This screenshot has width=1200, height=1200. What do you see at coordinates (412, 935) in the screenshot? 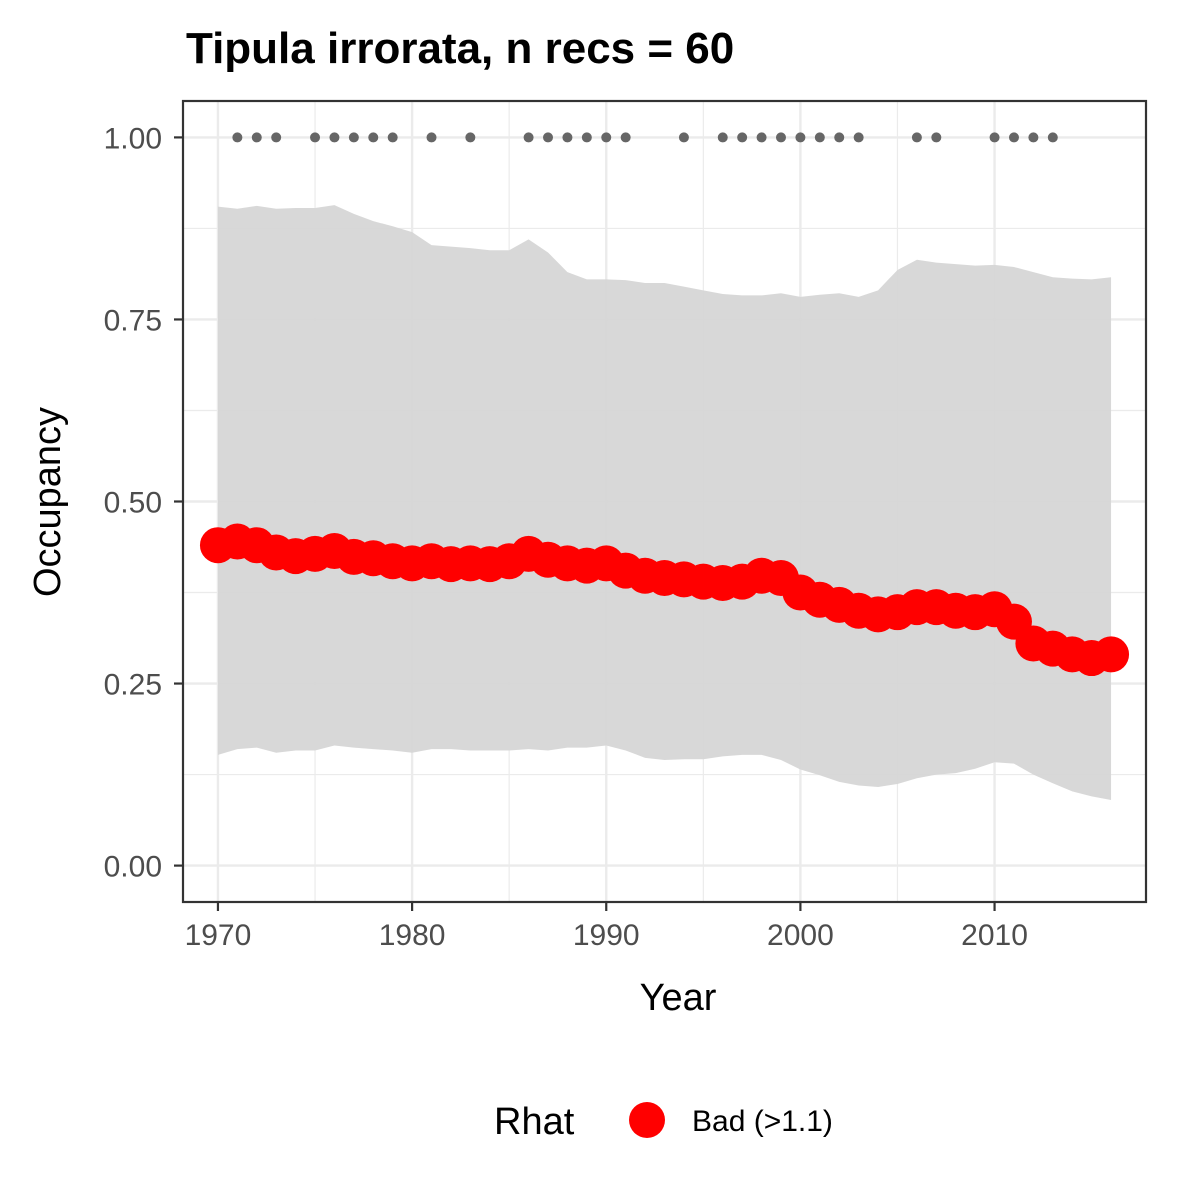
I see `x-tick-label: 1980` at bounding box center [412, 935].